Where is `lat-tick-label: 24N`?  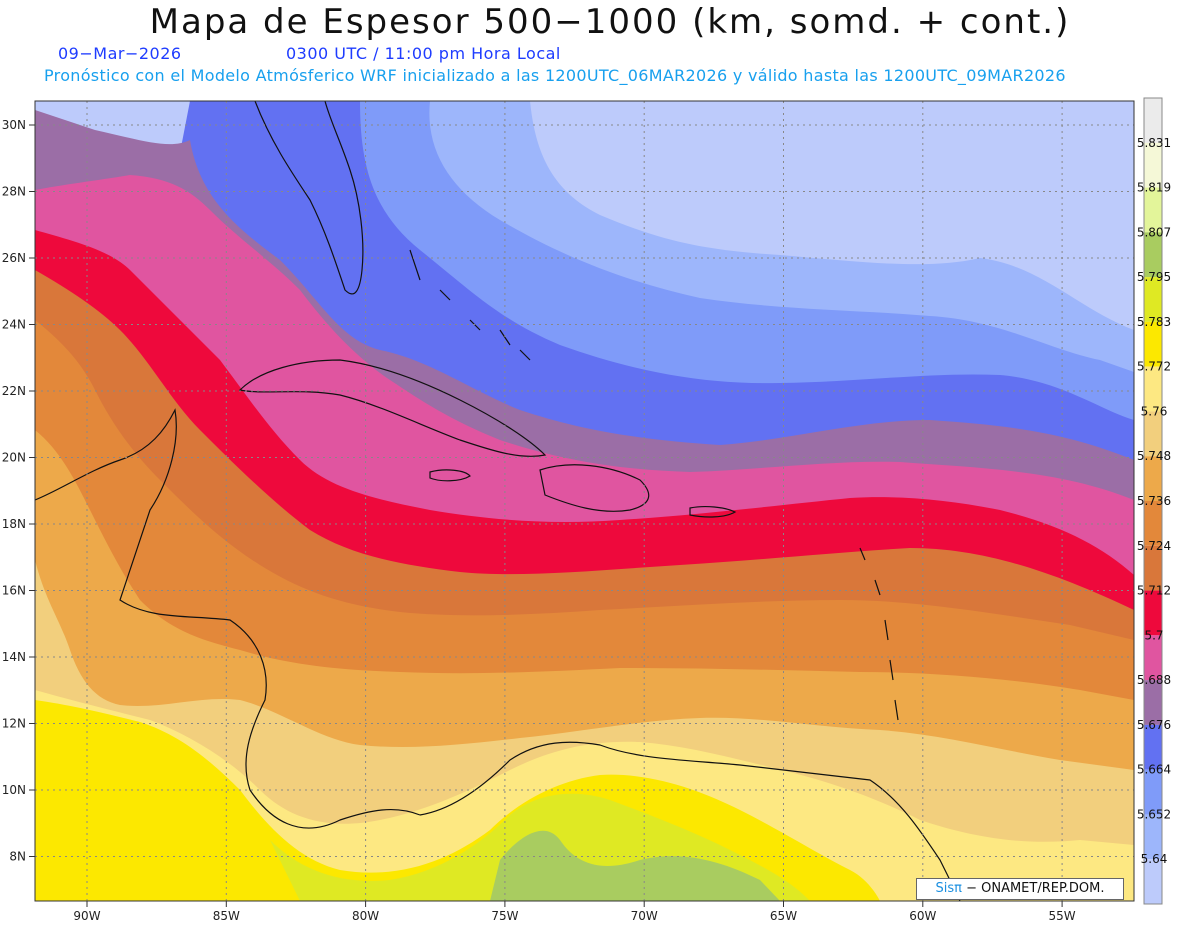 lat-tick-label: 24N is located at coordinates (14, 325).